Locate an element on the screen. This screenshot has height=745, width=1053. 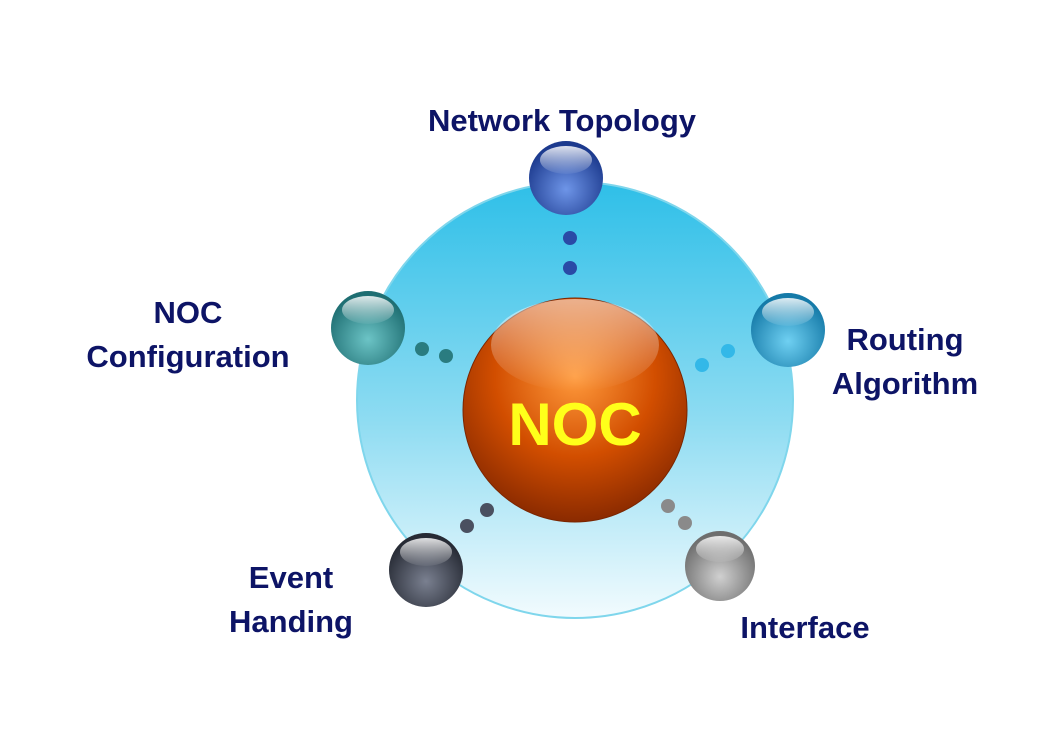
connector-bottom-left is located at coordinates (477, 518).